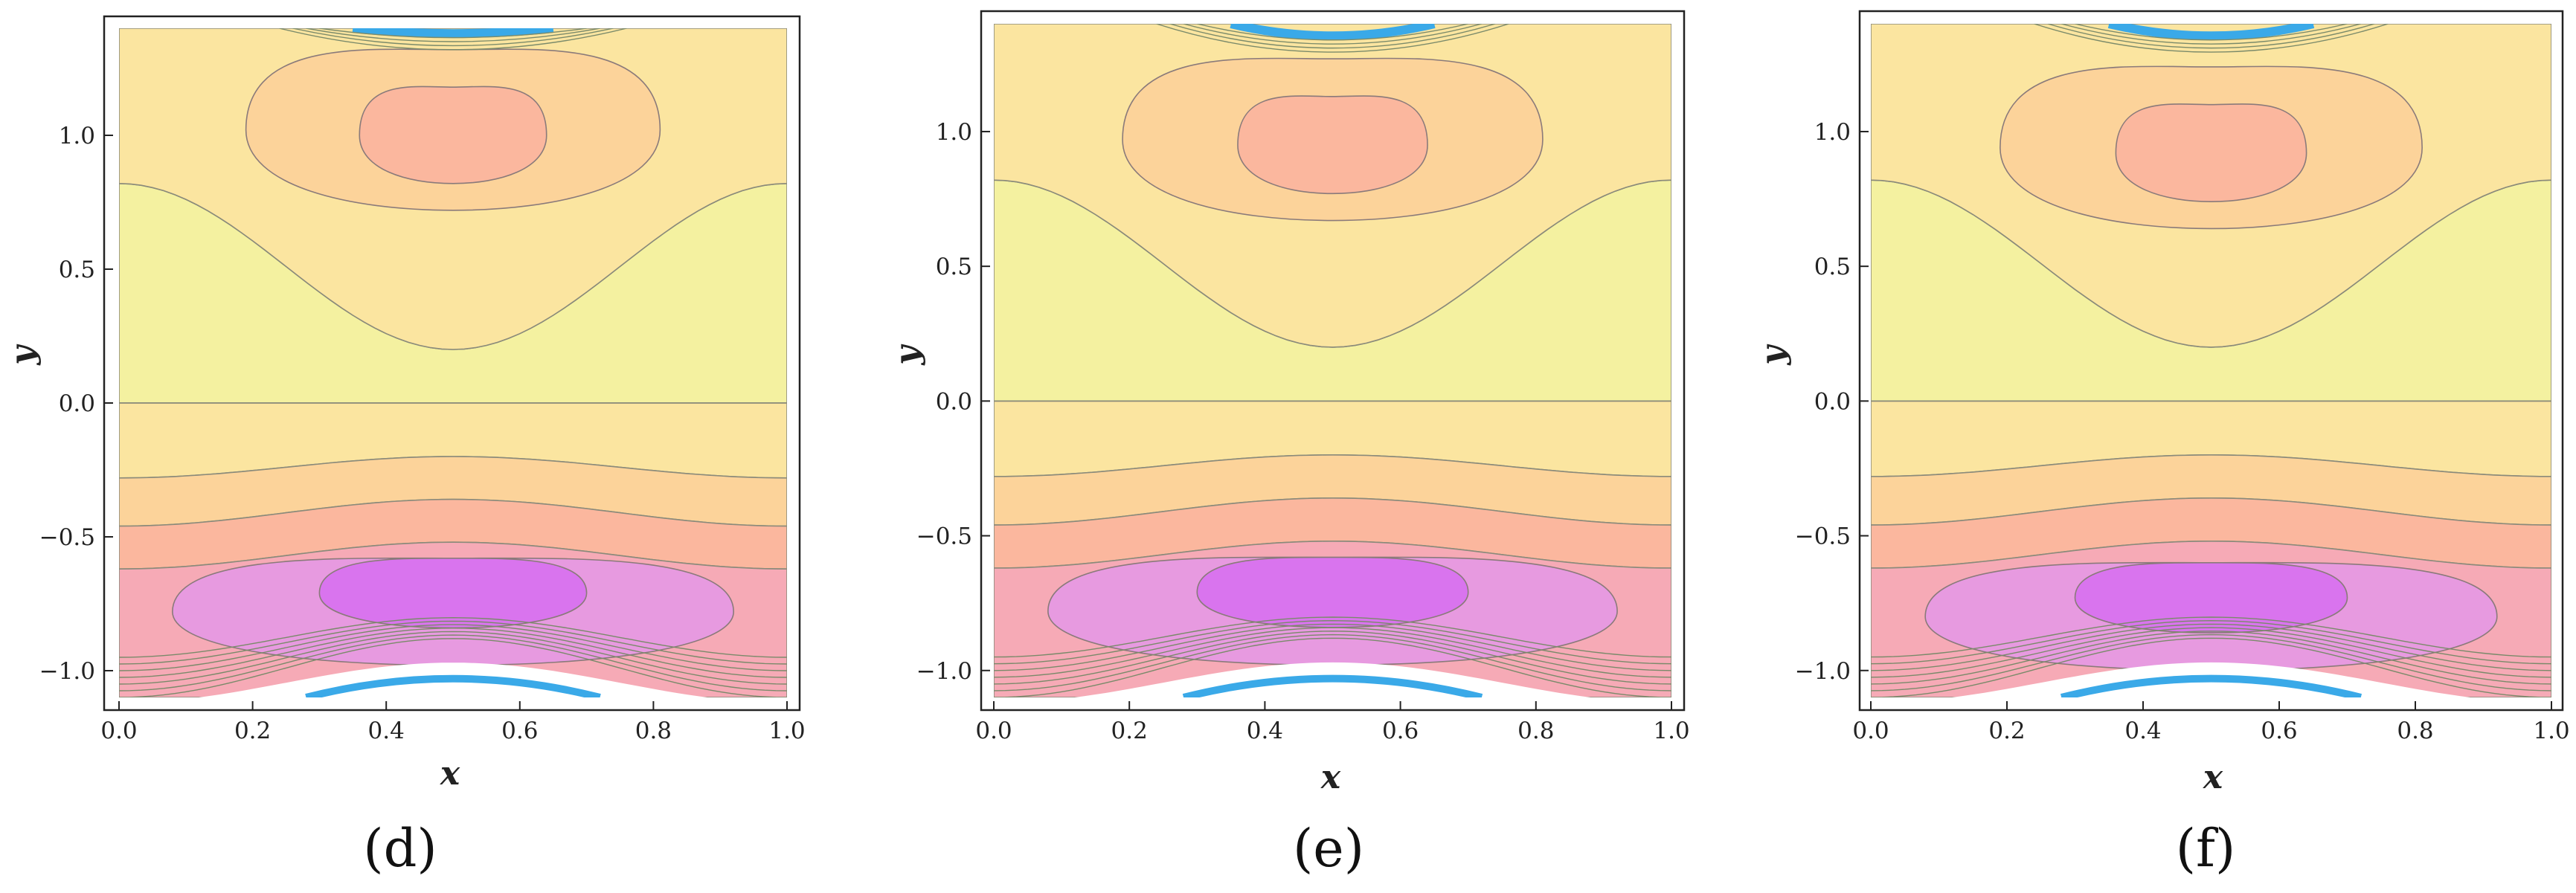  Describe the element at coordinates (400, 849) in the screenshot. I see `panel-label: (d)` at that location.